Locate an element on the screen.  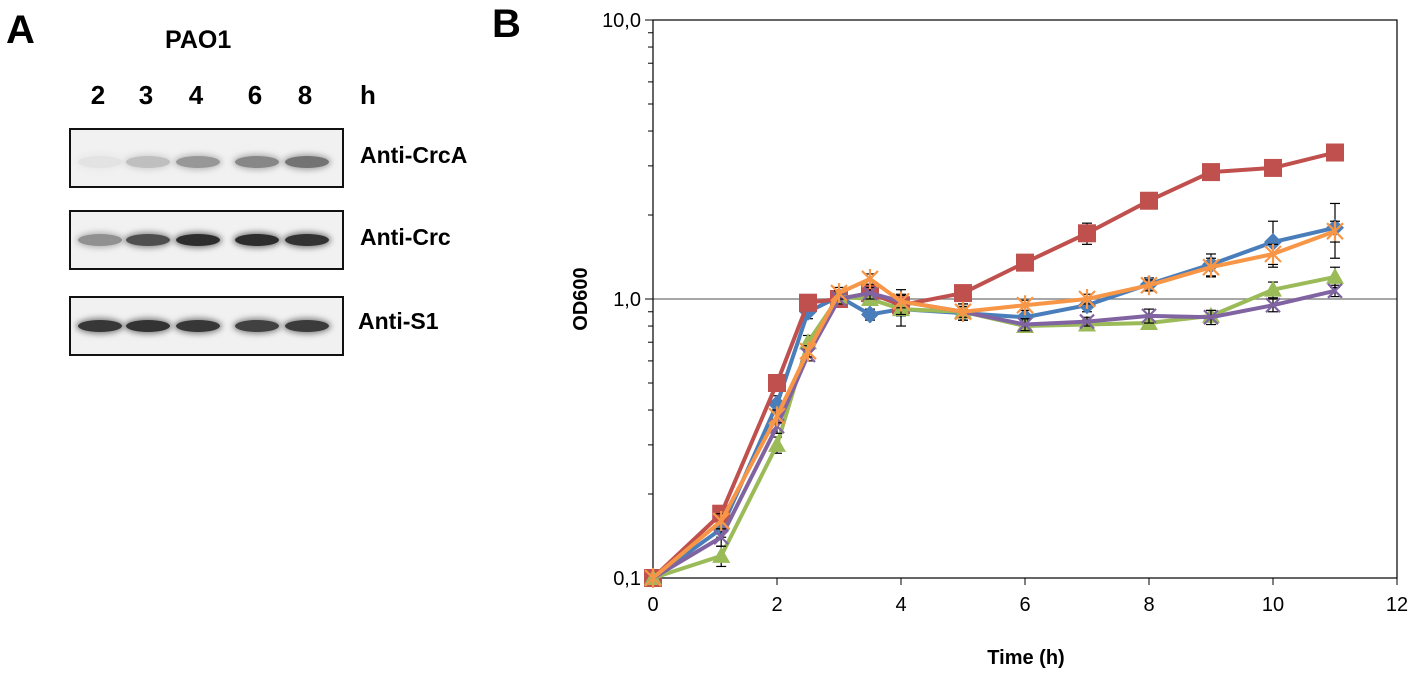
panel-b-letter: B is located at coordinates (506, 24).